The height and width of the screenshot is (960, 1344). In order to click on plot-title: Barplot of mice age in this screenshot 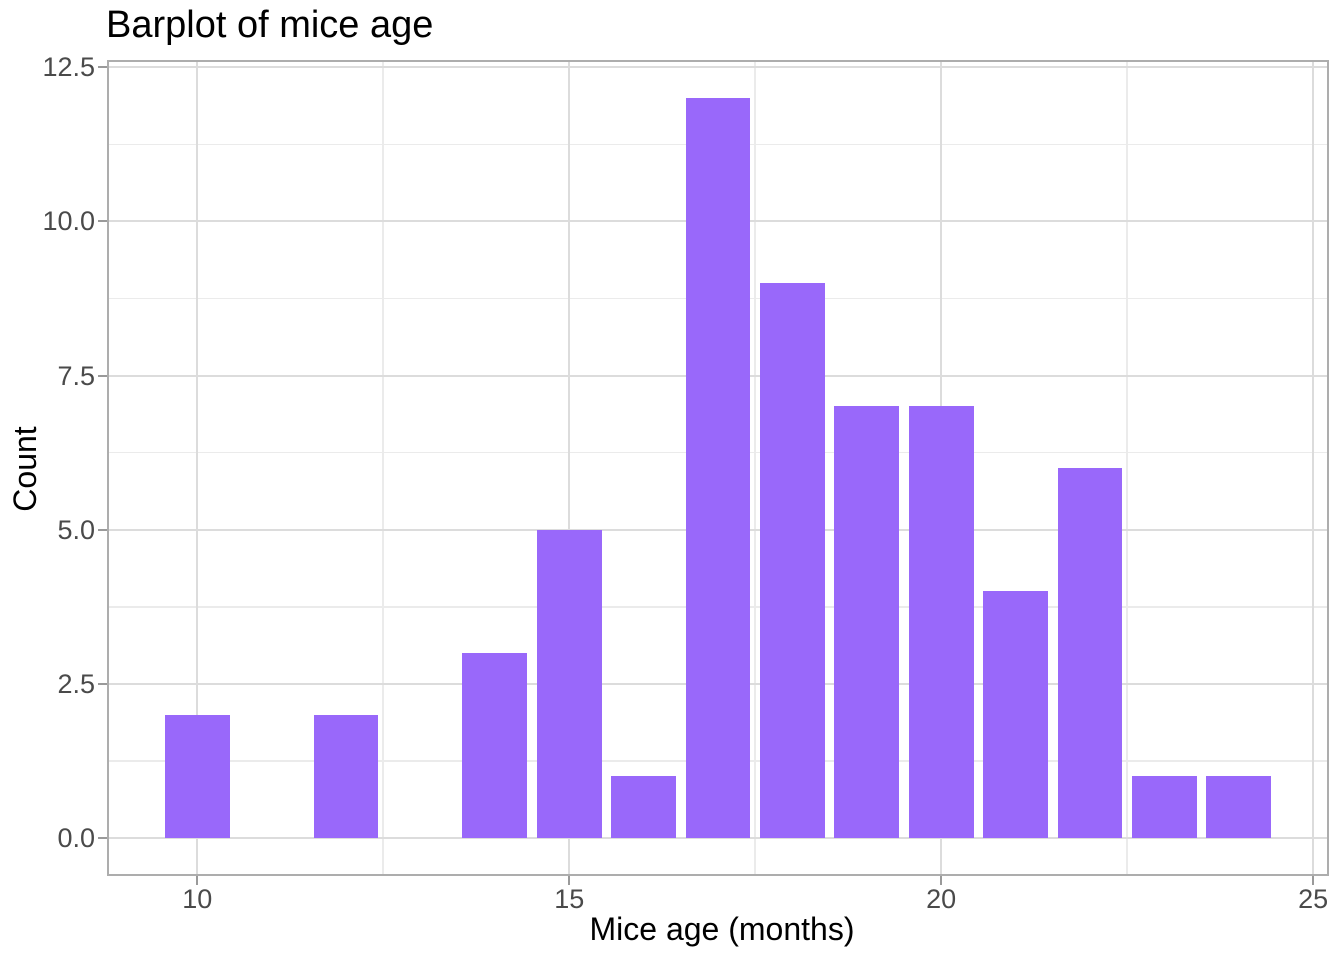, I will do `click(270, 25)`.